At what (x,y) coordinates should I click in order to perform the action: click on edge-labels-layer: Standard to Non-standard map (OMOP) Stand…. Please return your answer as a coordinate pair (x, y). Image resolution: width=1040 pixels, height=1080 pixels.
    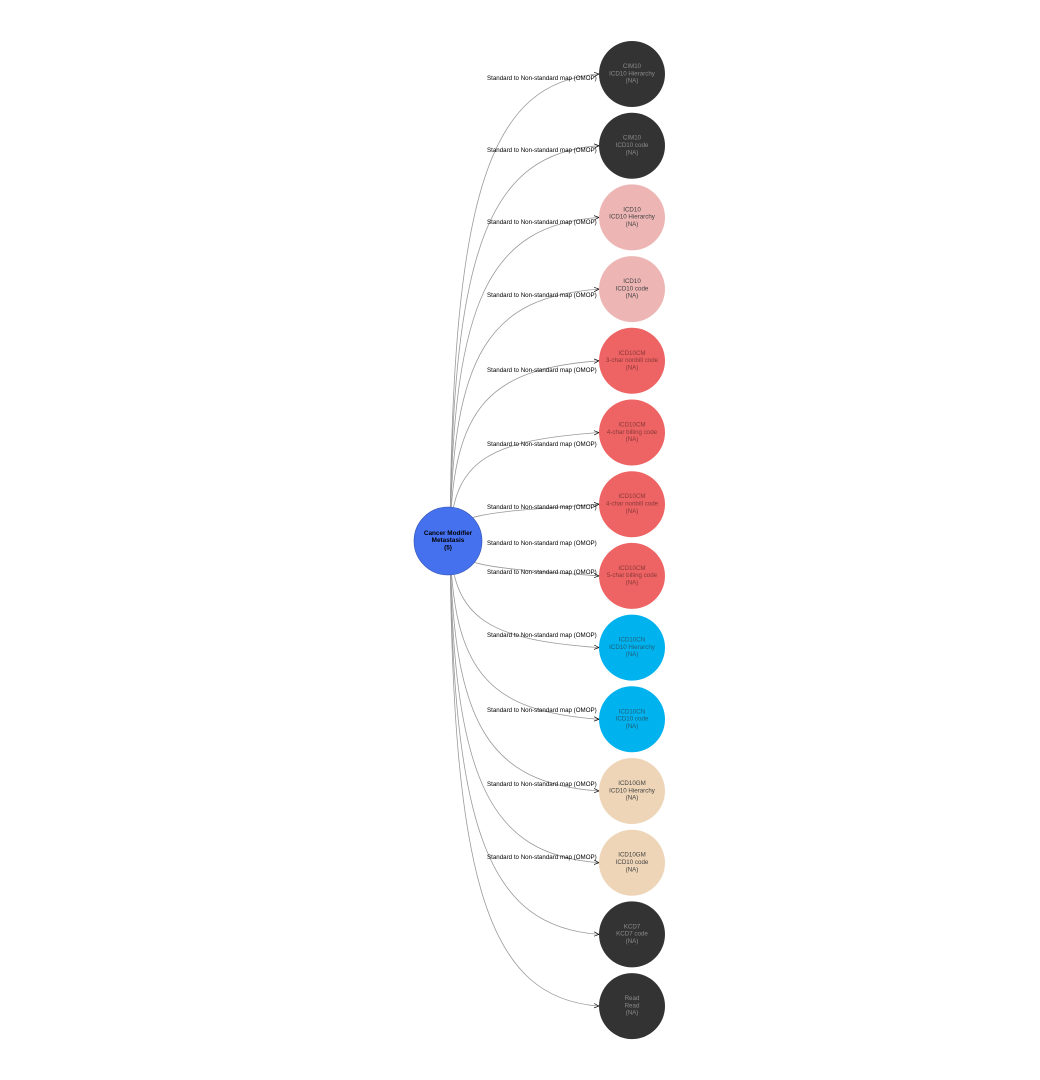
    Looking at the image, I should click on (542, 468).